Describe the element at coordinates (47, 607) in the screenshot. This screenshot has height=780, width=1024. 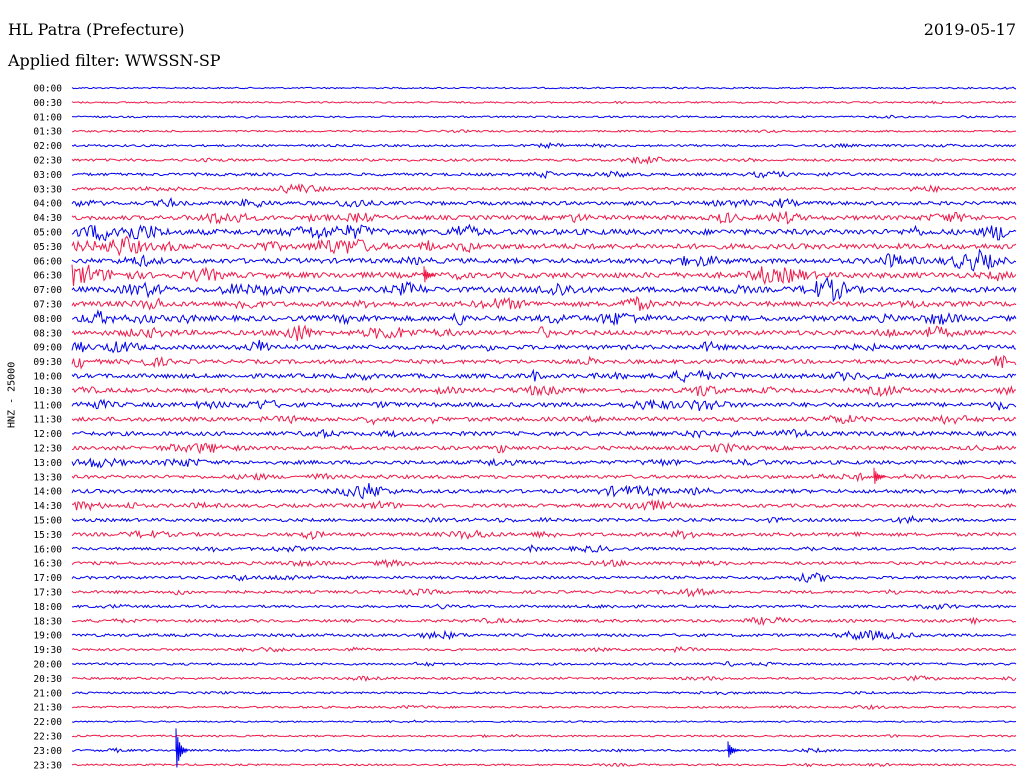
I see `row-time-label: 18:00` at that location.